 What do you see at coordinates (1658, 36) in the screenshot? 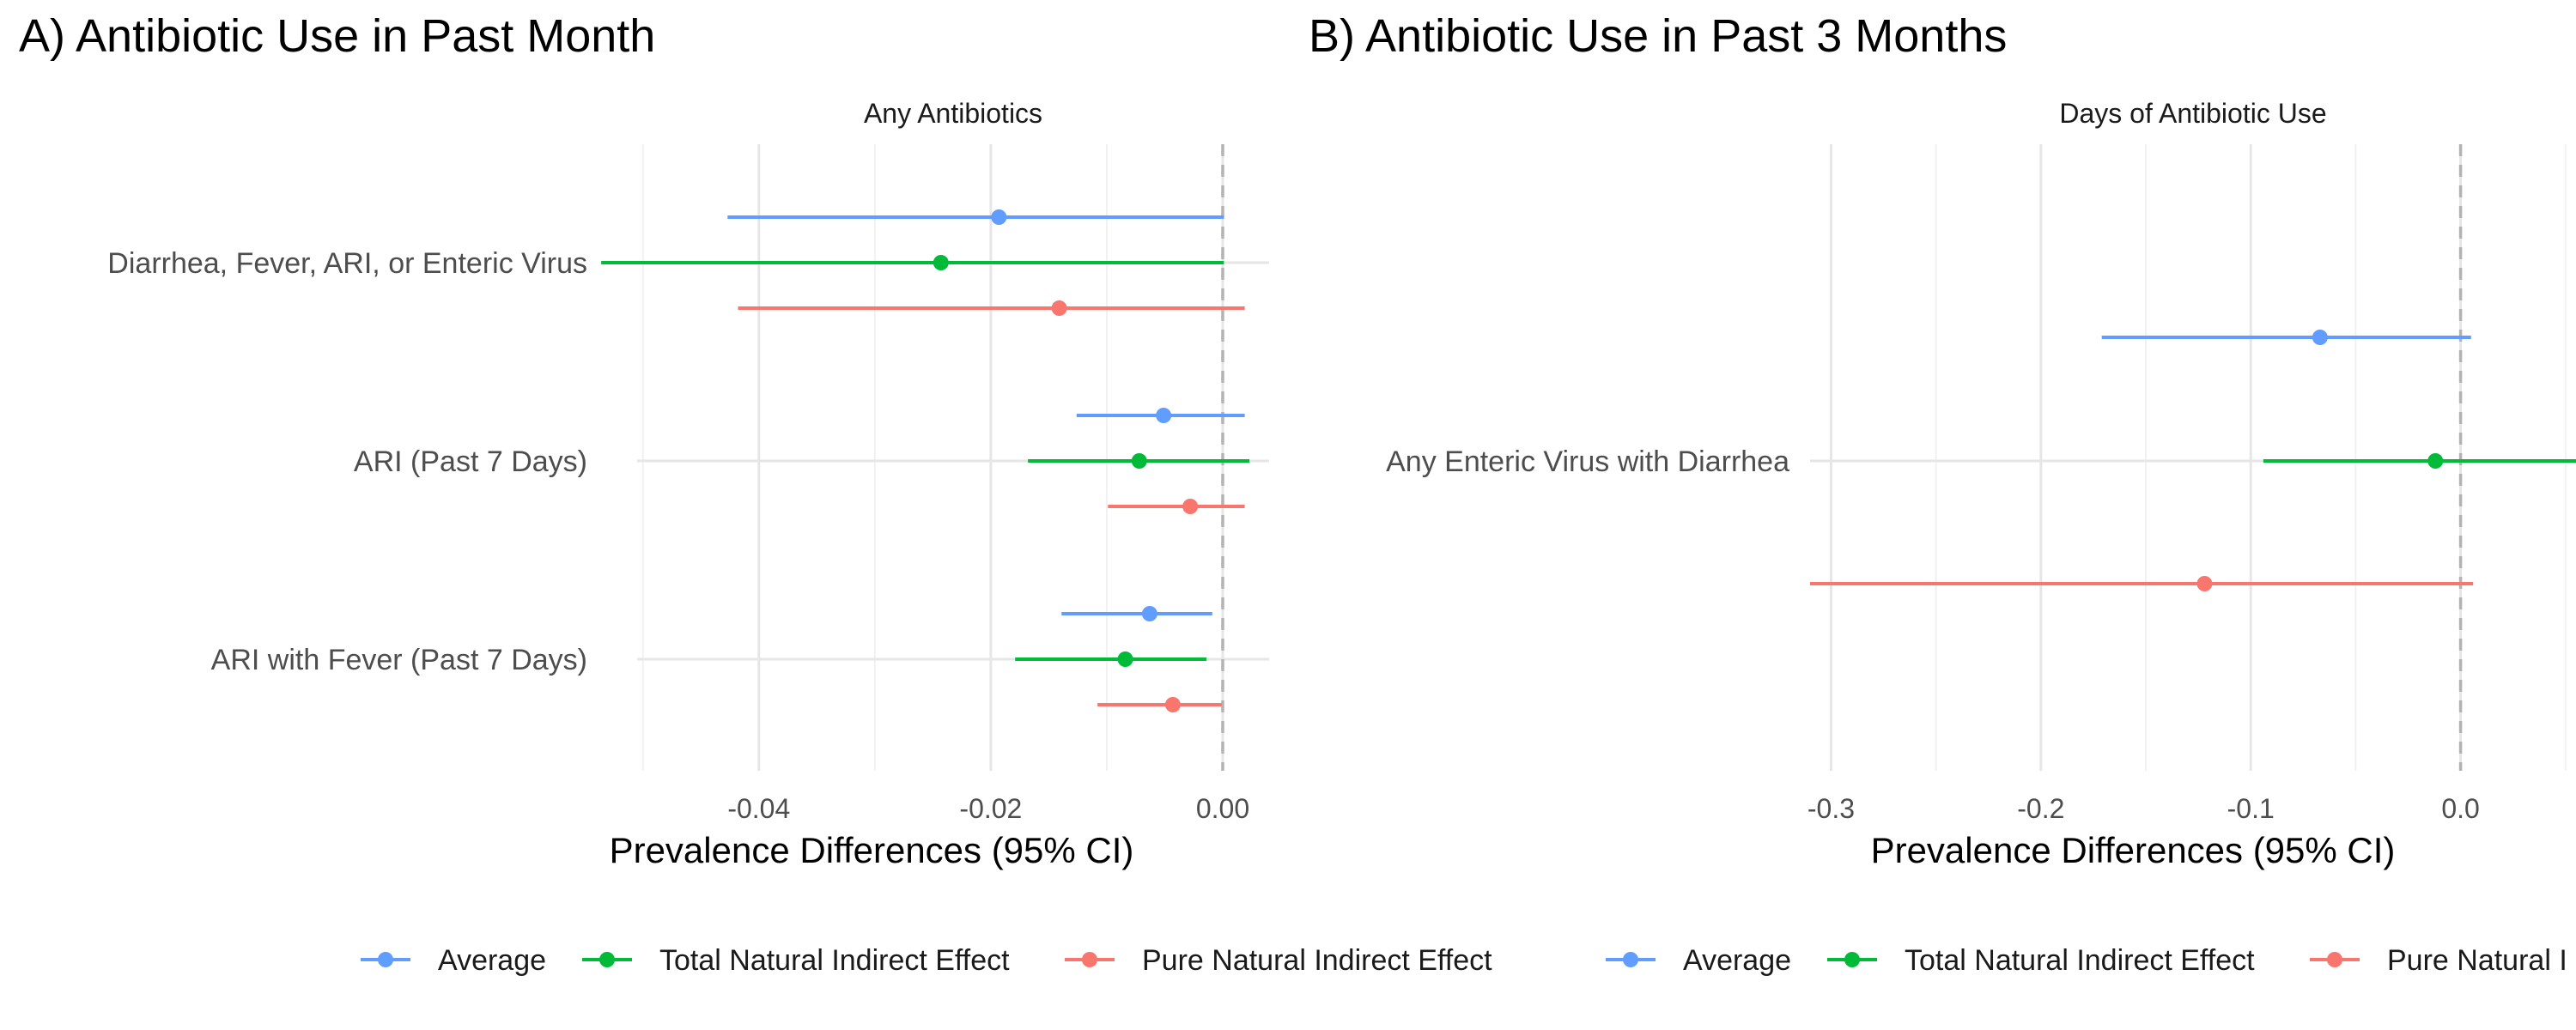
I see `panel-title: B) Antibiotic Use in Past 3 Months` at bounding box center [1658, 36].